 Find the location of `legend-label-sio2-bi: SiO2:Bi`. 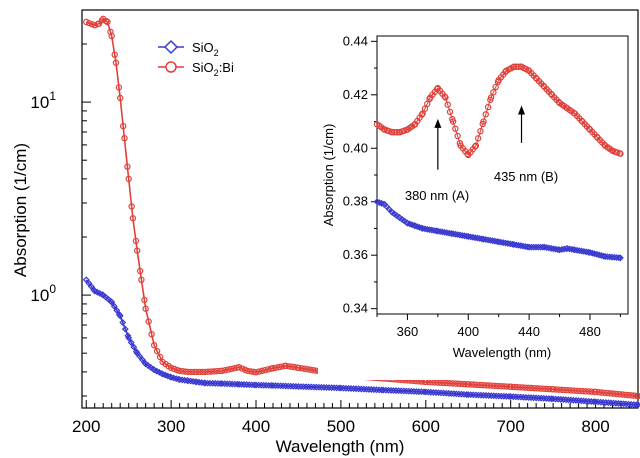

legend-label-sio2-bi: SiO2:Bi is located at coordinates (213, 69).